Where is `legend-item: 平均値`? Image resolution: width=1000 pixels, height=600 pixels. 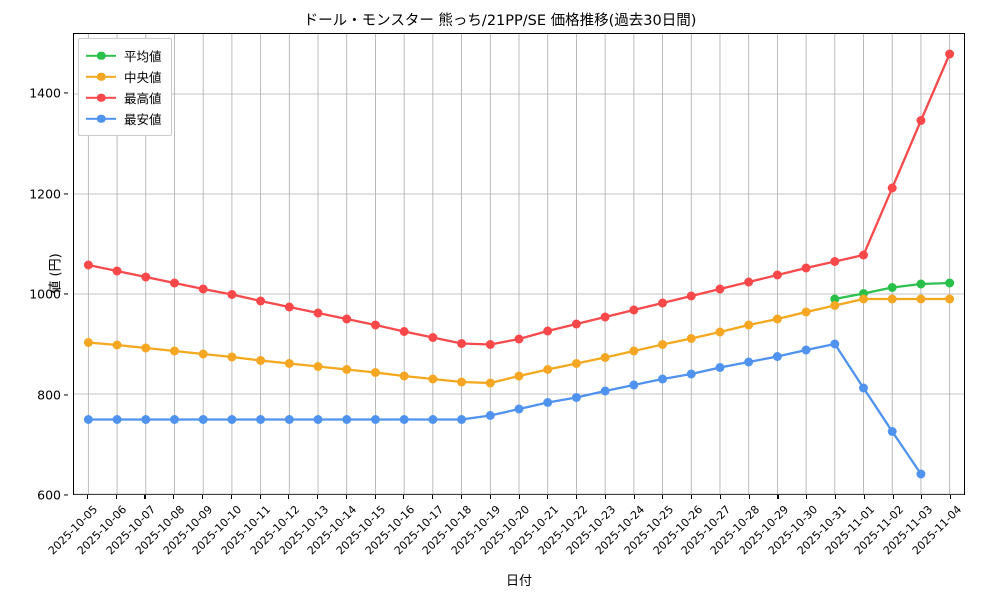 legend-item: 平均値 is located at coordinates (124, 55).